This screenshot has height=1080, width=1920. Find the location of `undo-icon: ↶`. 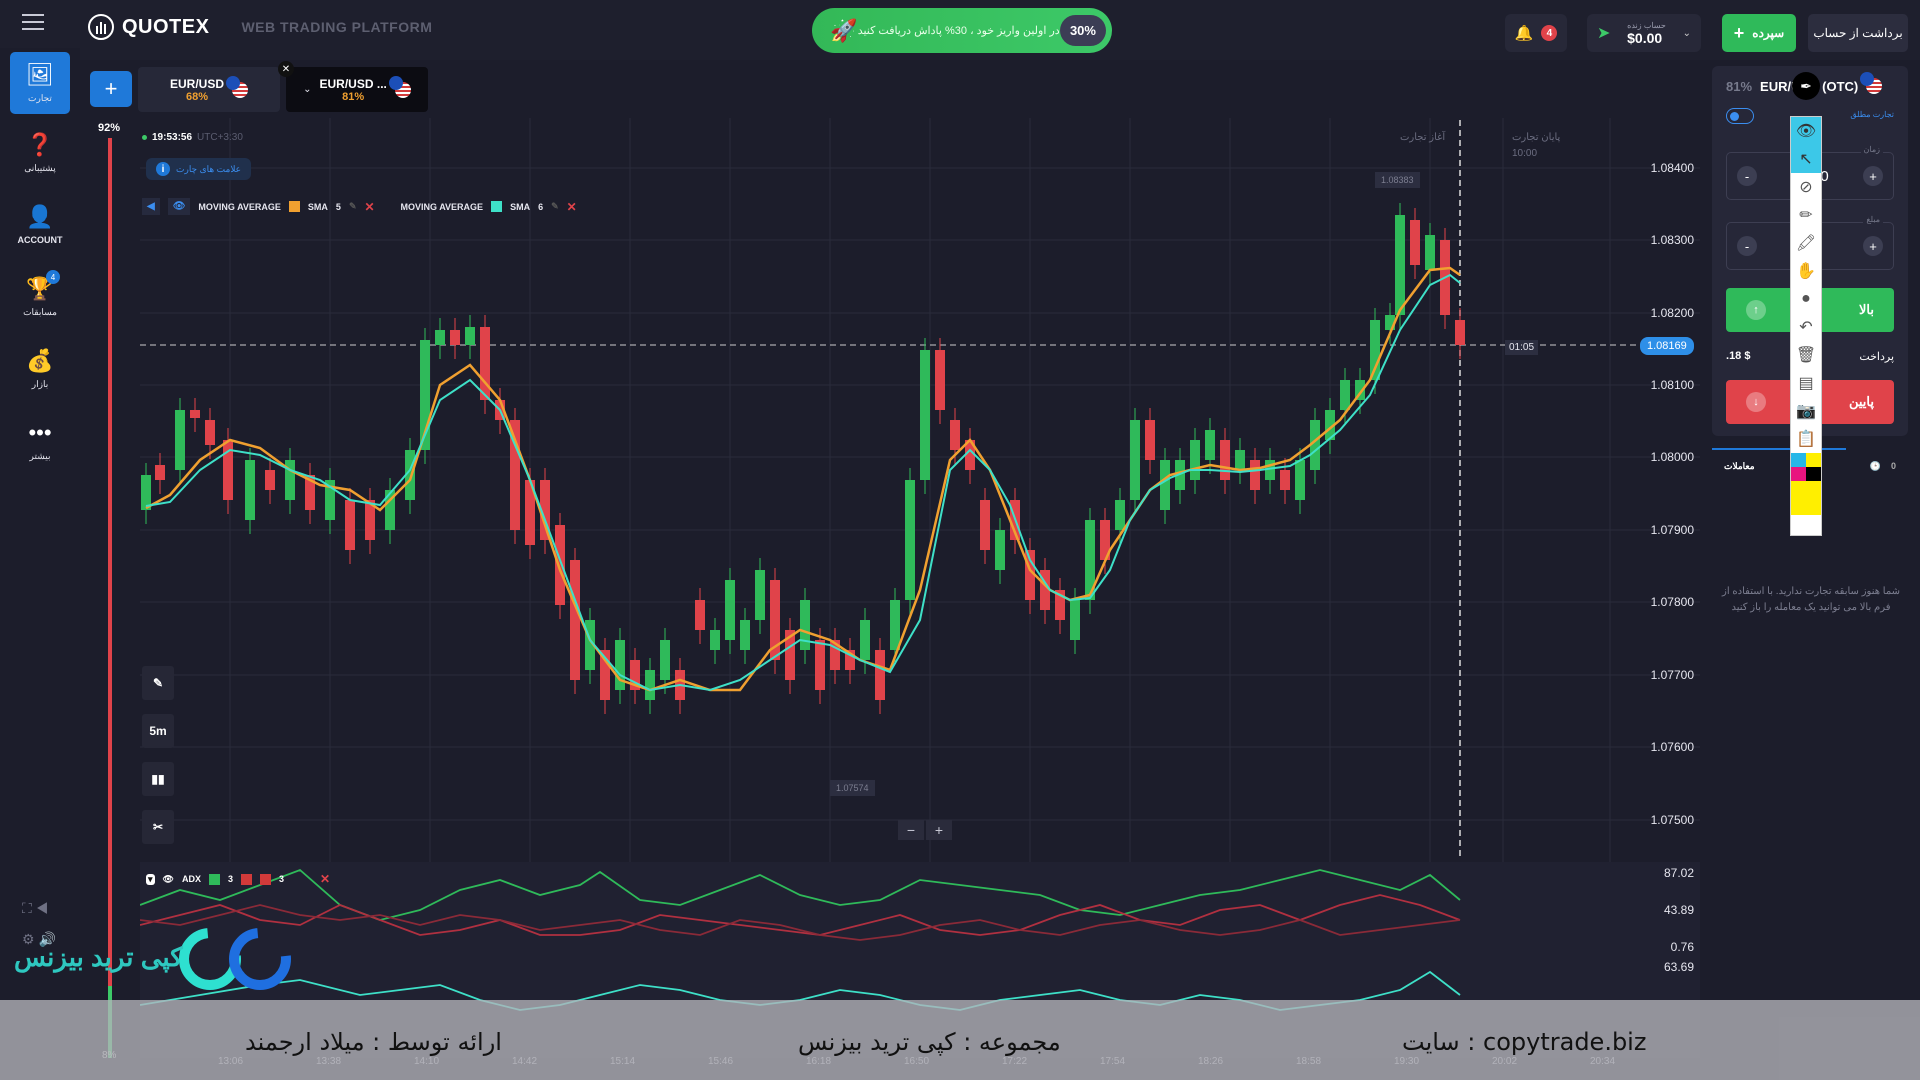

undo-icon: ↶ is located at coordinates (1806, 327).